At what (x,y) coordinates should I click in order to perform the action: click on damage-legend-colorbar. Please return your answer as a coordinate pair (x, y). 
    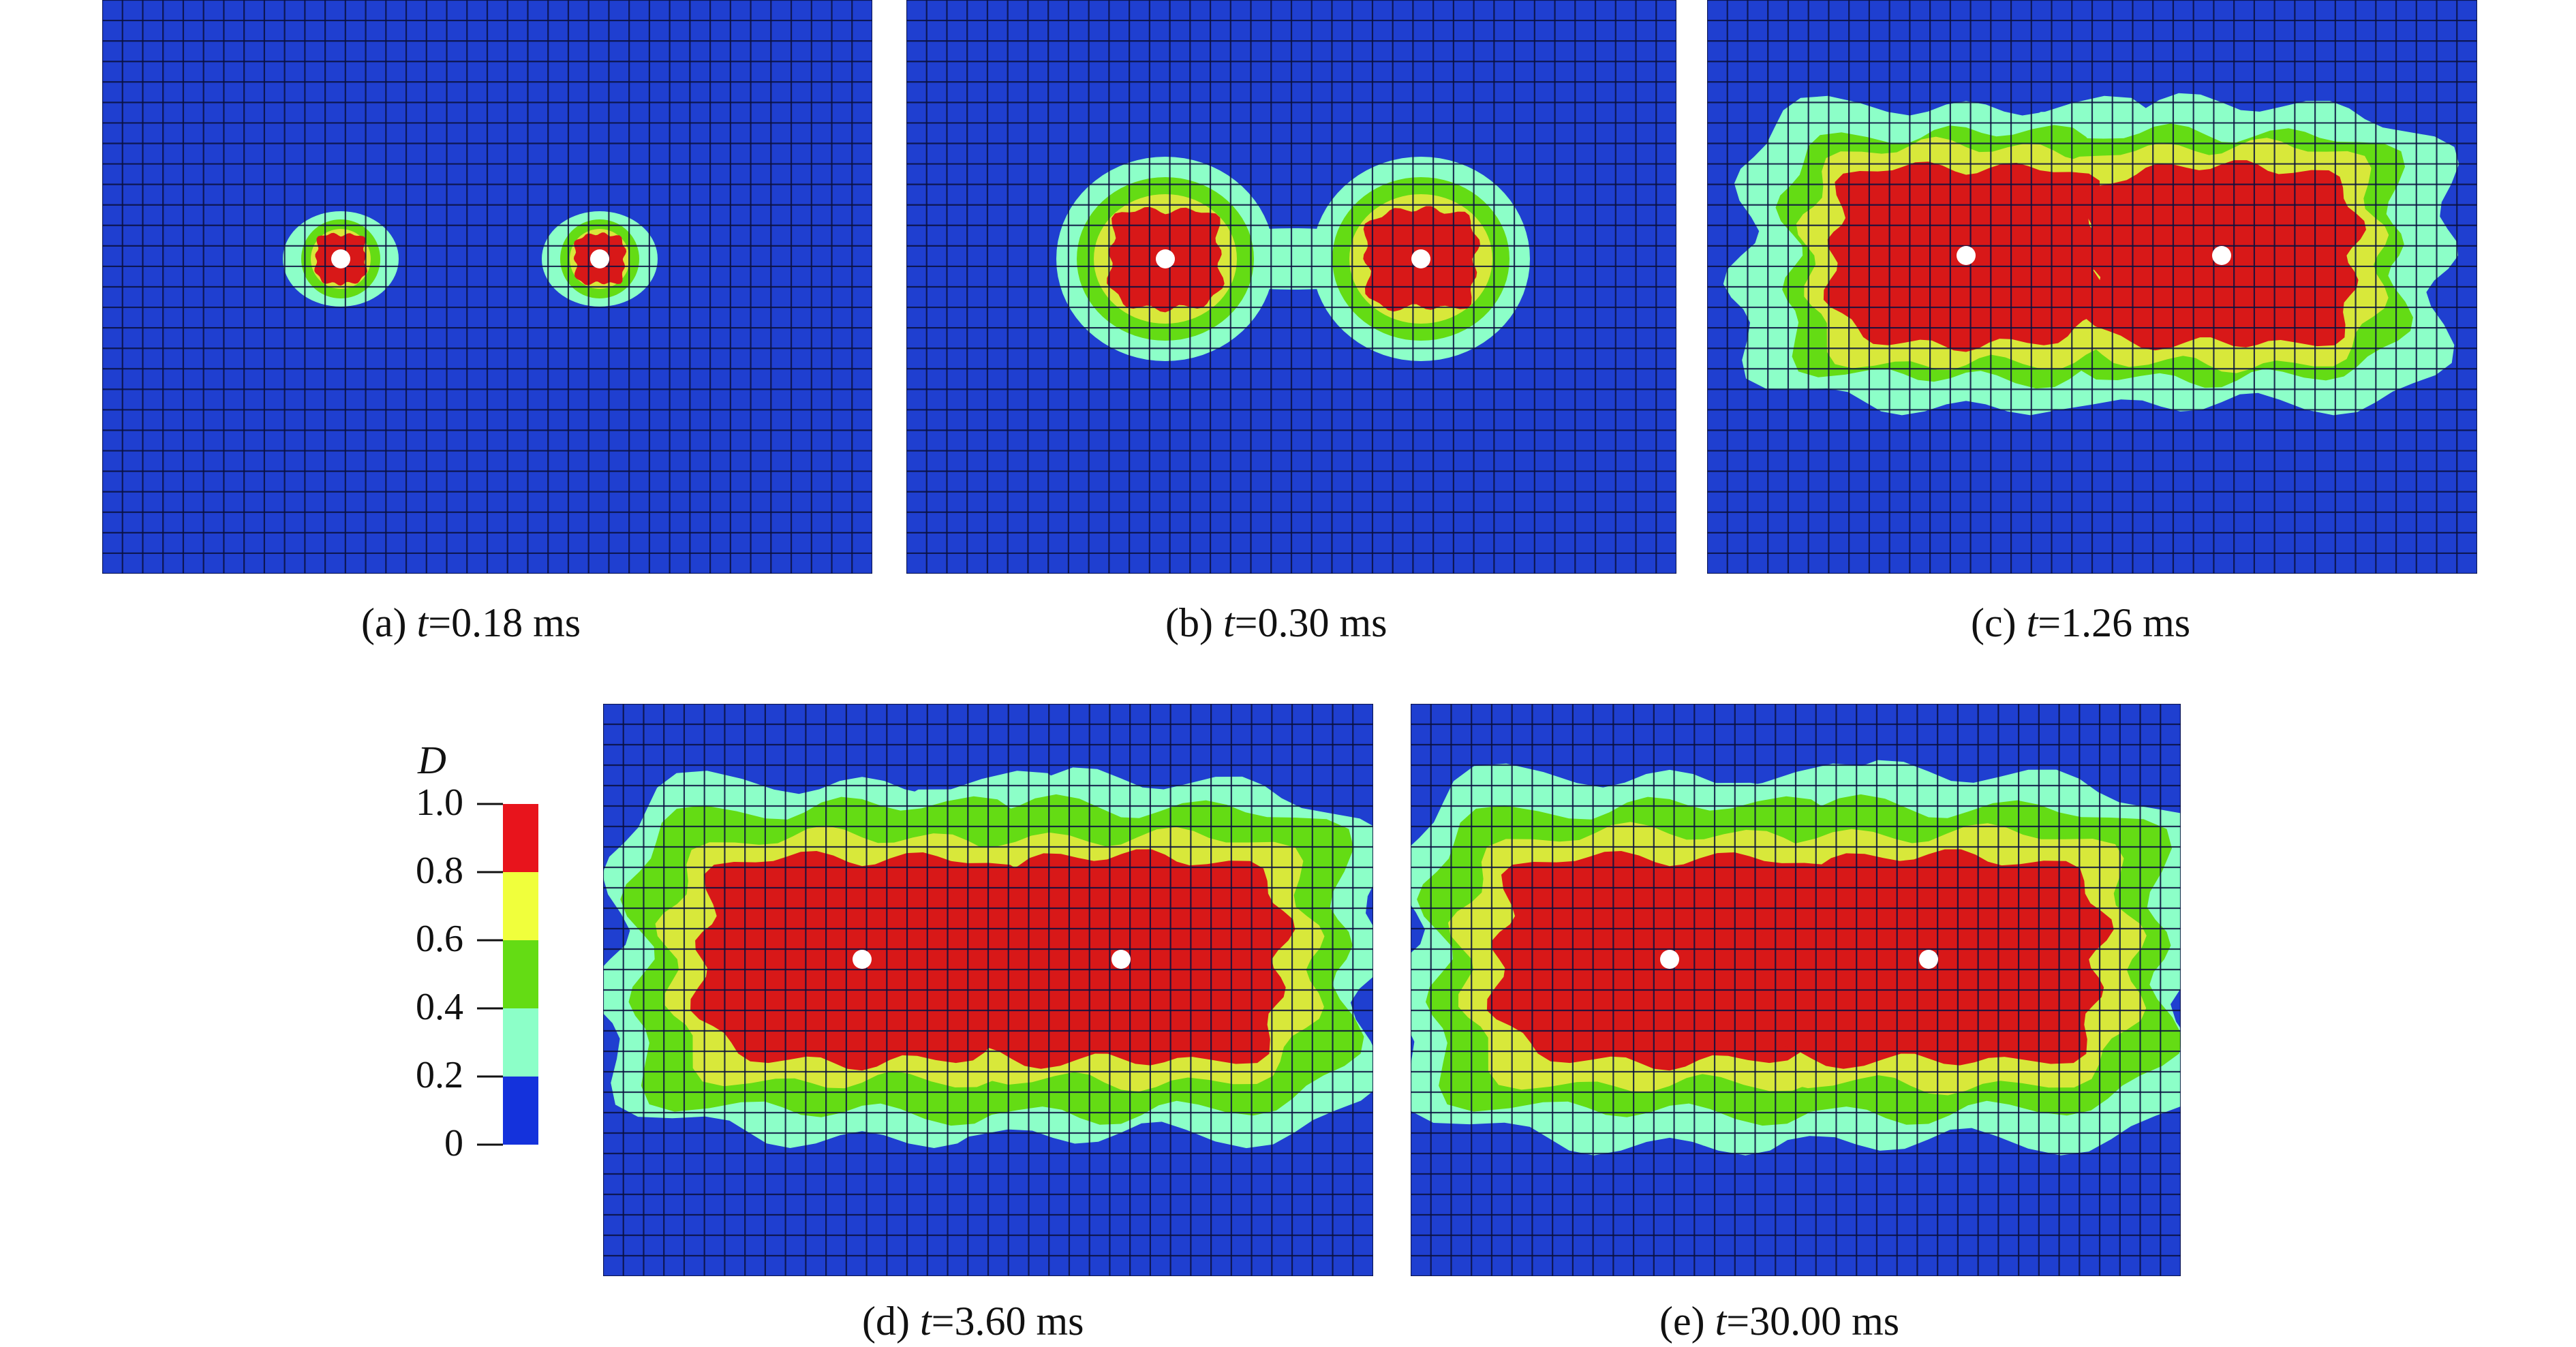
    Looking at the image, I should click on (507, 974).